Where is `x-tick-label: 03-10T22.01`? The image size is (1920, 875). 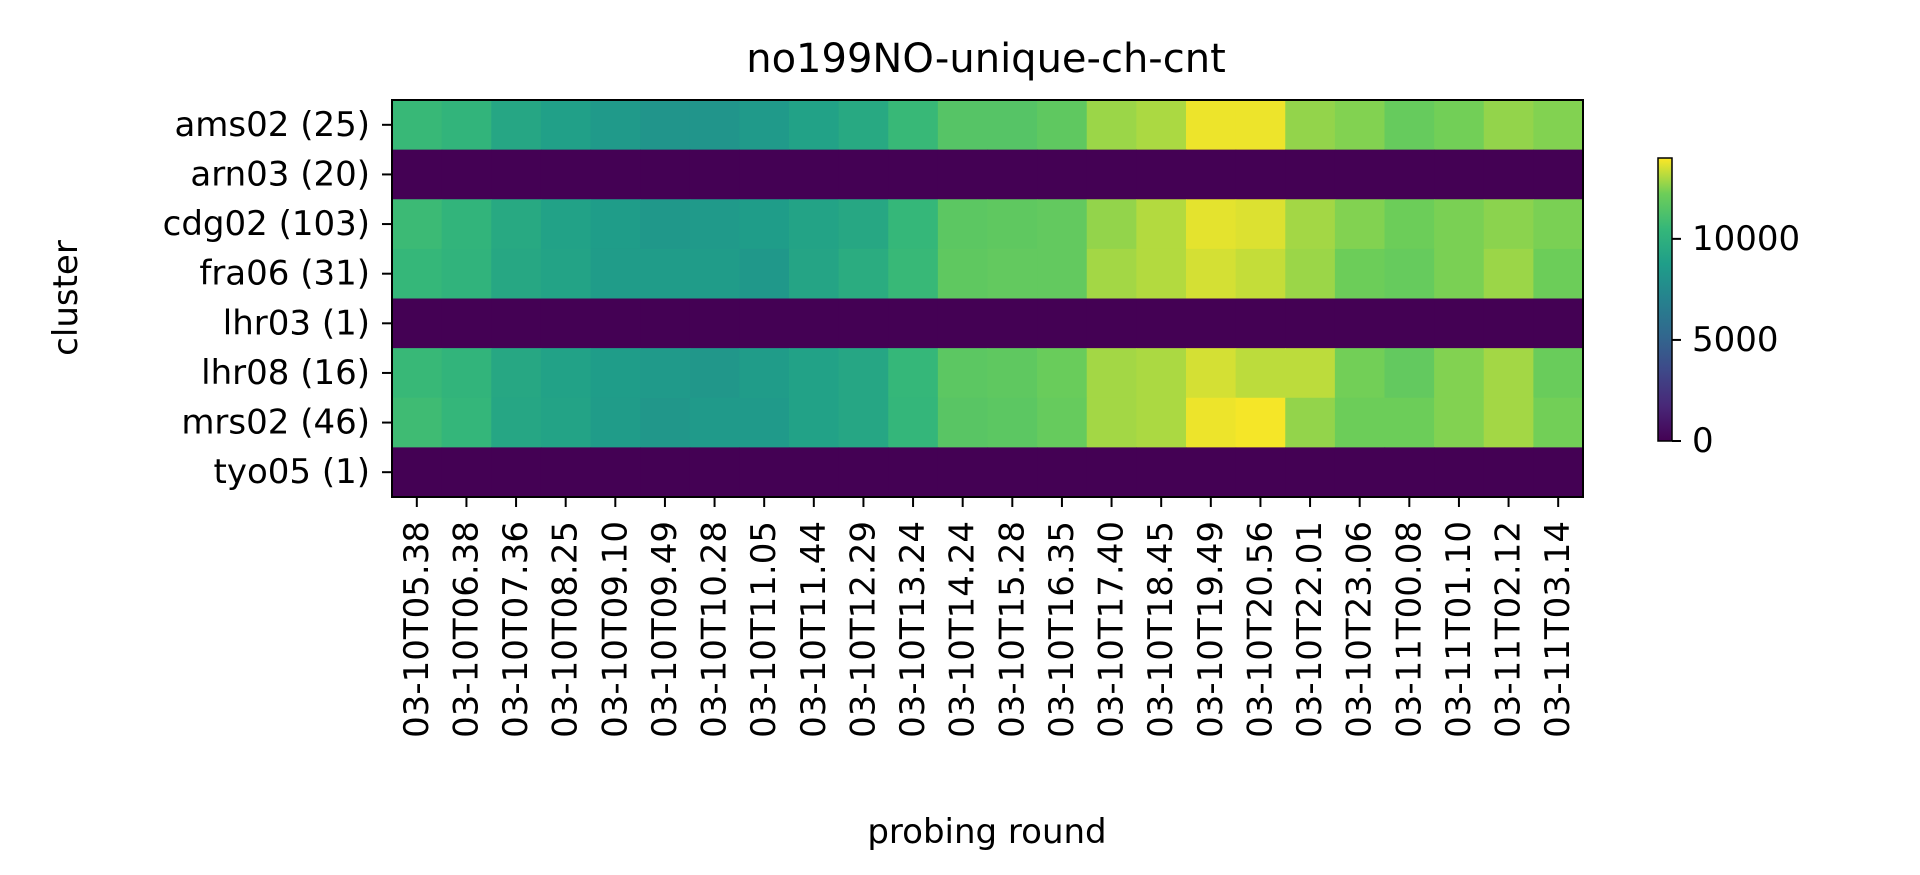
x-tick-label: 03-10T22.01 is located at coordinates (1310, 629).